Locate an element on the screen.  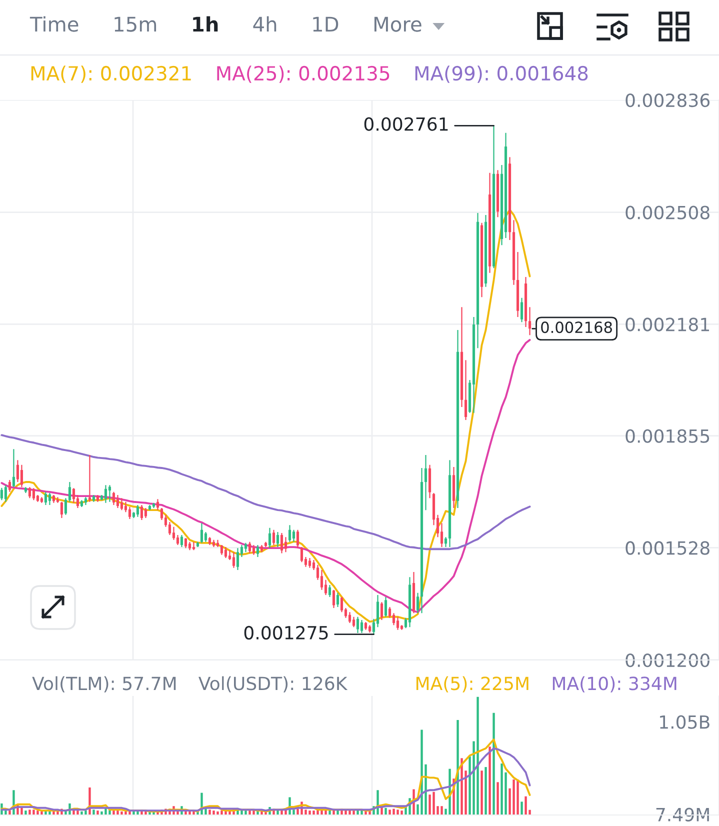
text: Time is located at coordinates (54, 24).